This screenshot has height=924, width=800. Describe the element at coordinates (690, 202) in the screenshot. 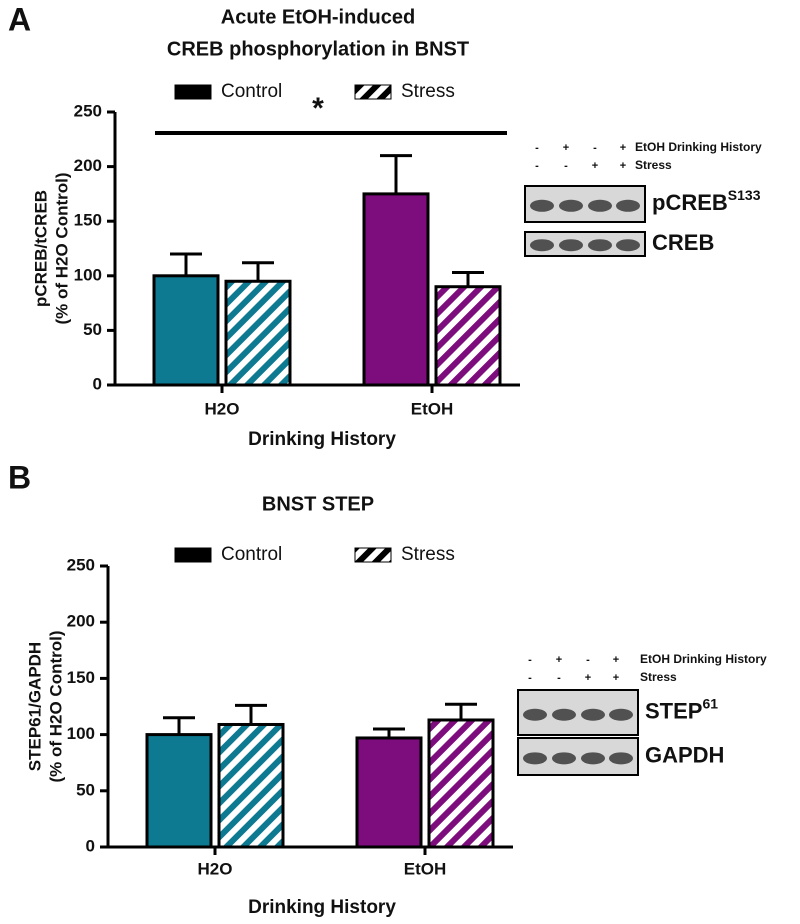

I see `band-name: pCREB` at that location.